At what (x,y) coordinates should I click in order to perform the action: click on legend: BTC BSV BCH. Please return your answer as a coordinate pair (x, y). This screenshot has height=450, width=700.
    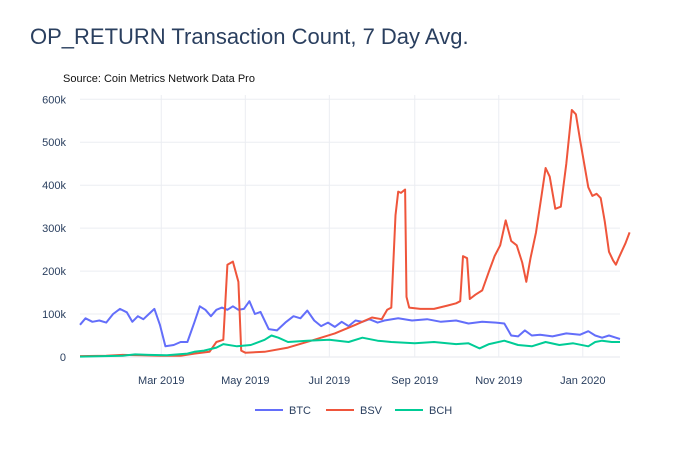
    Looking at the image, I should click on (353, 411).